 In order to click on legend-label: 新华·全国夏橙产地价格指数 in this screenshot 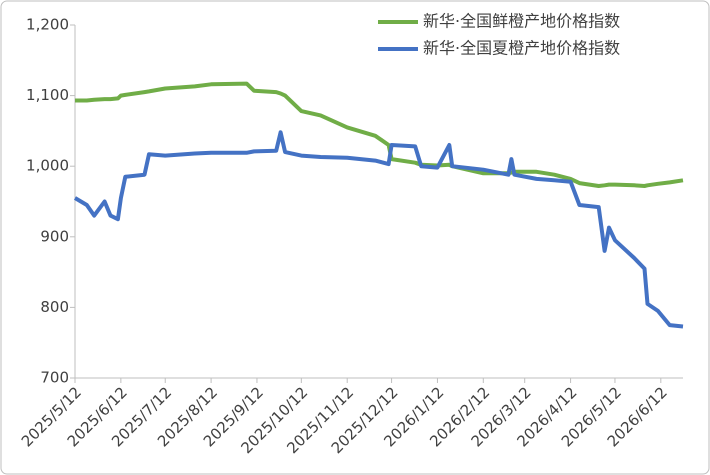, I will do `click(521, 48)`.